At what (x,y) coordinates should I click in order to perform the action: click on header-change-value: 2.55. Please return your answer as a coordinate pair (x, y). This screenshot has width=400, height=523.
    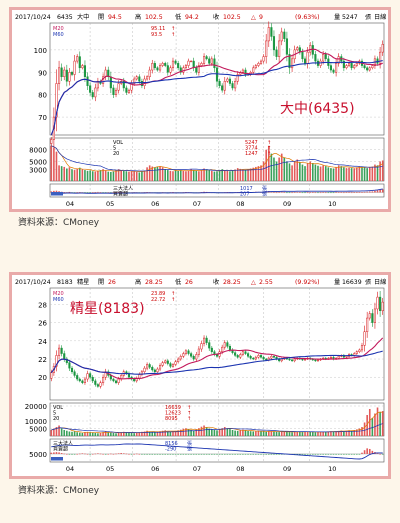
    Looking at the image, I should click on (266, 282).